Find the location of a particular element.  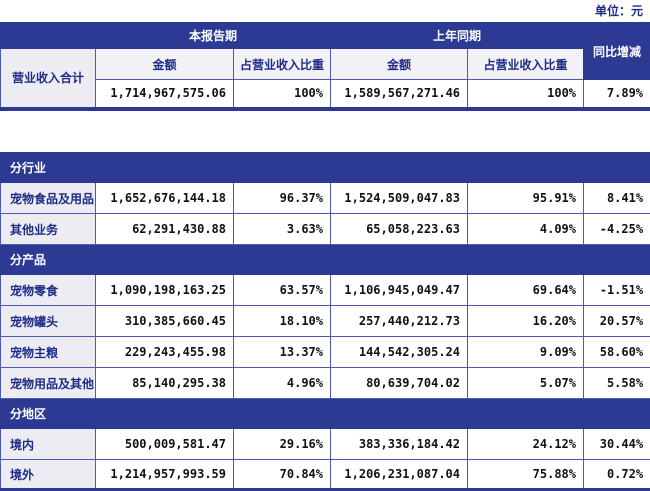

prior-share-cell: 5.07% is located at coordinates (525, 383).